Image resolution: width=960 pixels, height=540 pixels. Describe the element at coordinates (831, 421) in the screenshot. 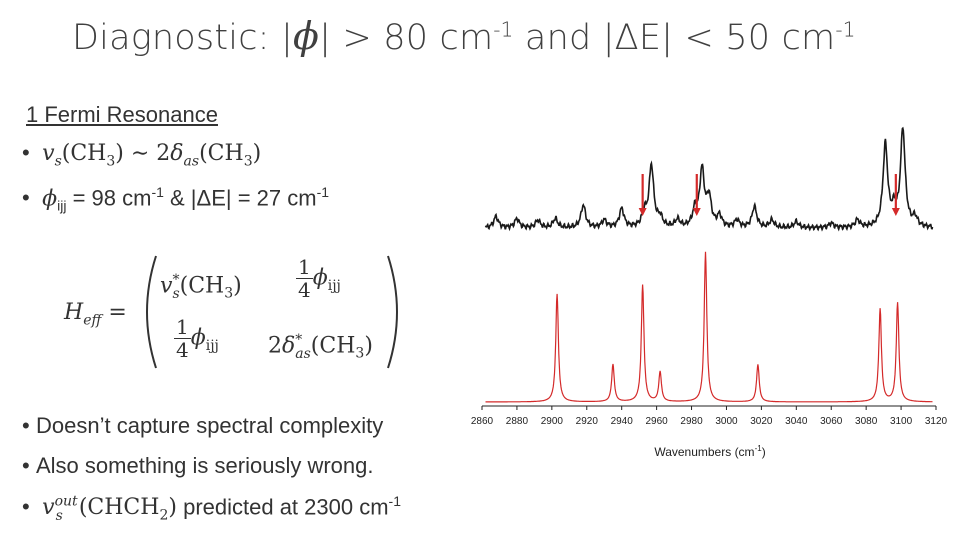

I see `x-tick-label: 3060` at that location.